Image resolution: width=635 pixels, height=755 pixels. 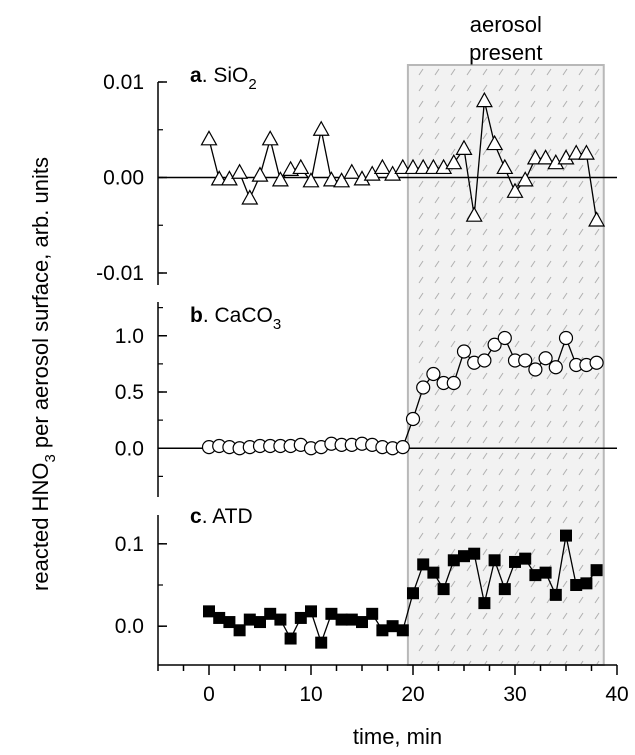 I want to click on panel-label-letter: b, so click(x=196, y=315).